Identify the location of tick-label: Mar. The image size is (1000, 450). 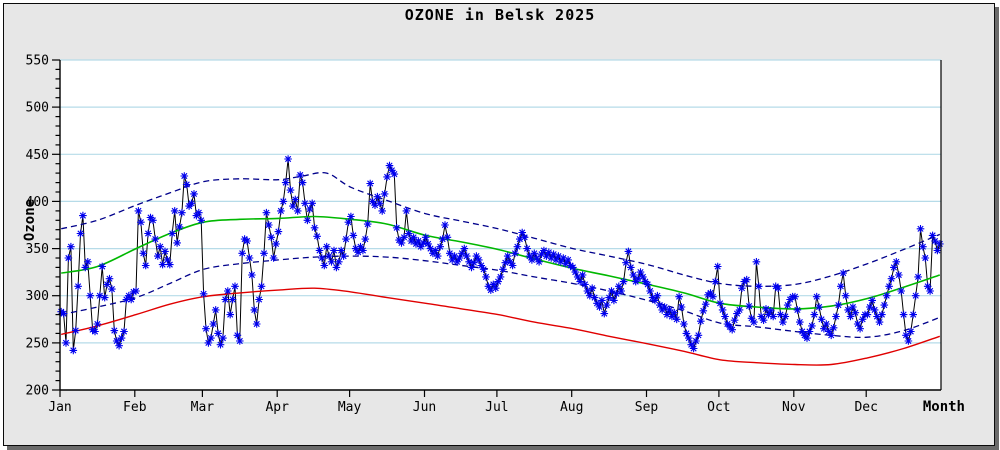
(203, 407).